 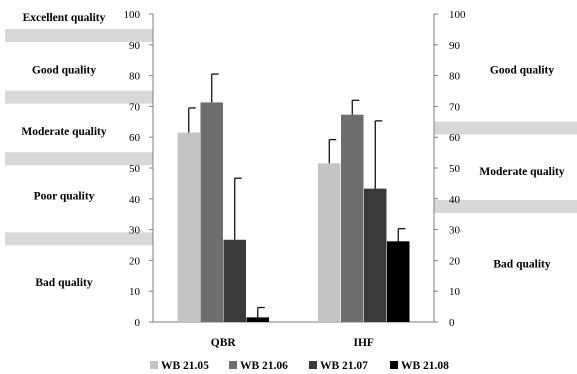 What do you see at coordinates (135, 169) in the screenshot?
I see `left-tick-label: 50` at bounding box center [135, 169].